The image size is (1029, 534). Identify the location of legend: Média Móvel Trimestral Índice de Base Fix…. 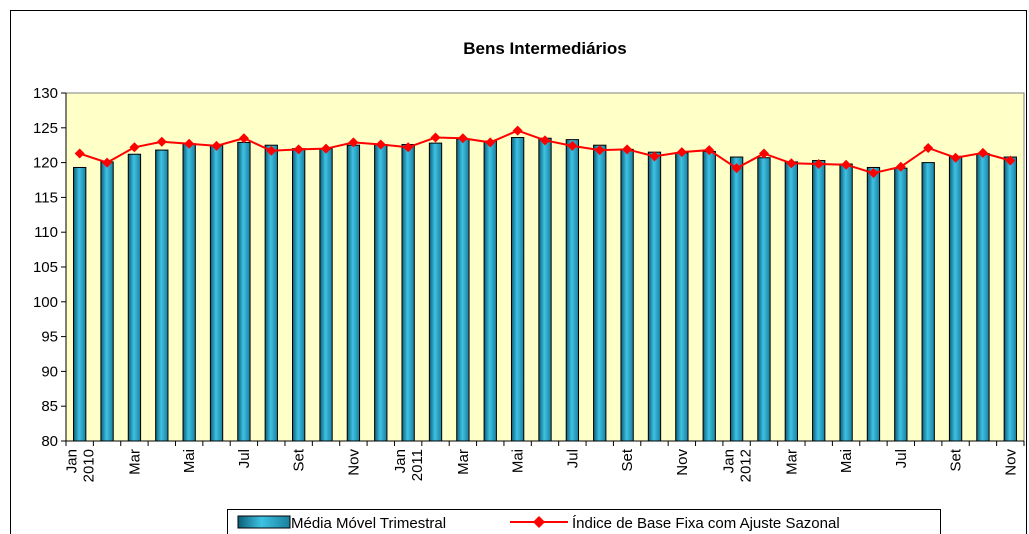
(584, 521).